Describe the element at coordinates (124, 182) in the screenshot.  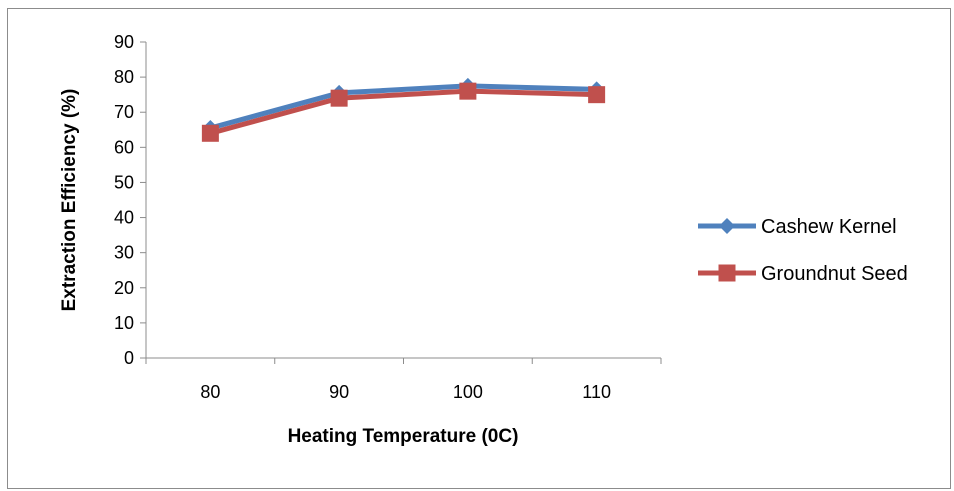
I see `y-tick-label: 50` at that location.